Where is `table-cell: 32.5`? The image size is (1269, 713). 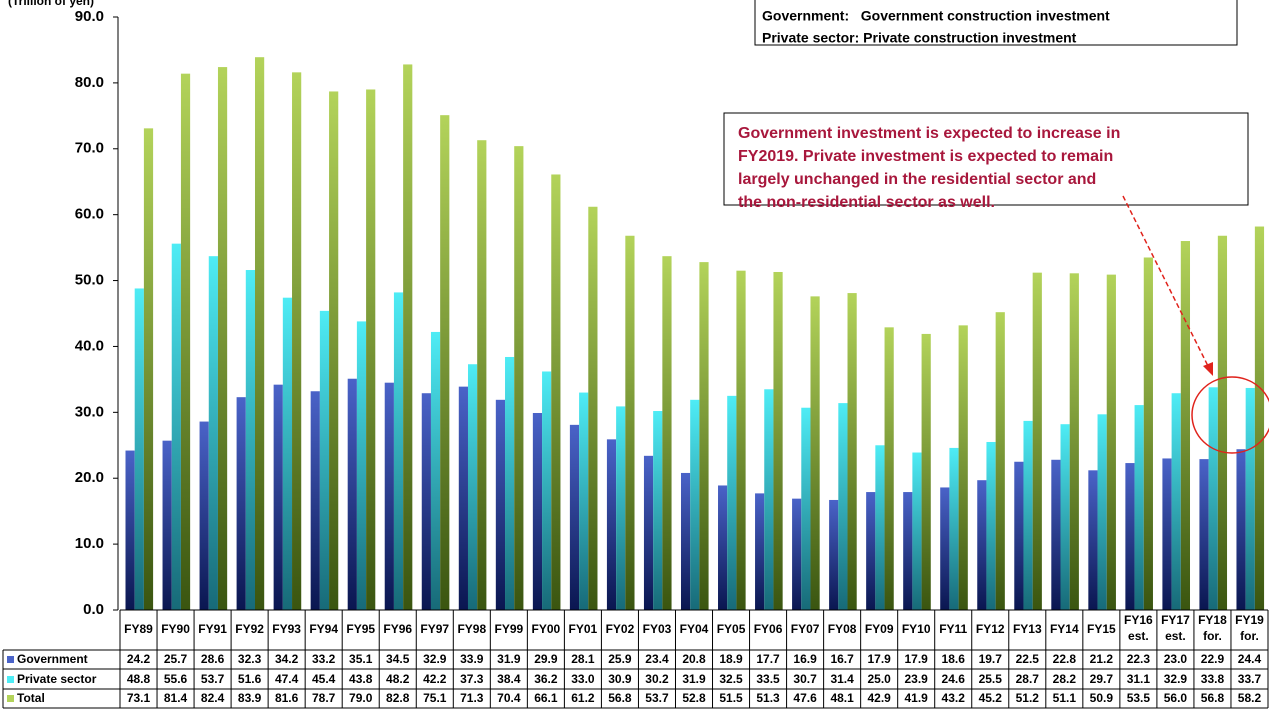
table-cell: 32.5 is located at coordinates (731, 679).